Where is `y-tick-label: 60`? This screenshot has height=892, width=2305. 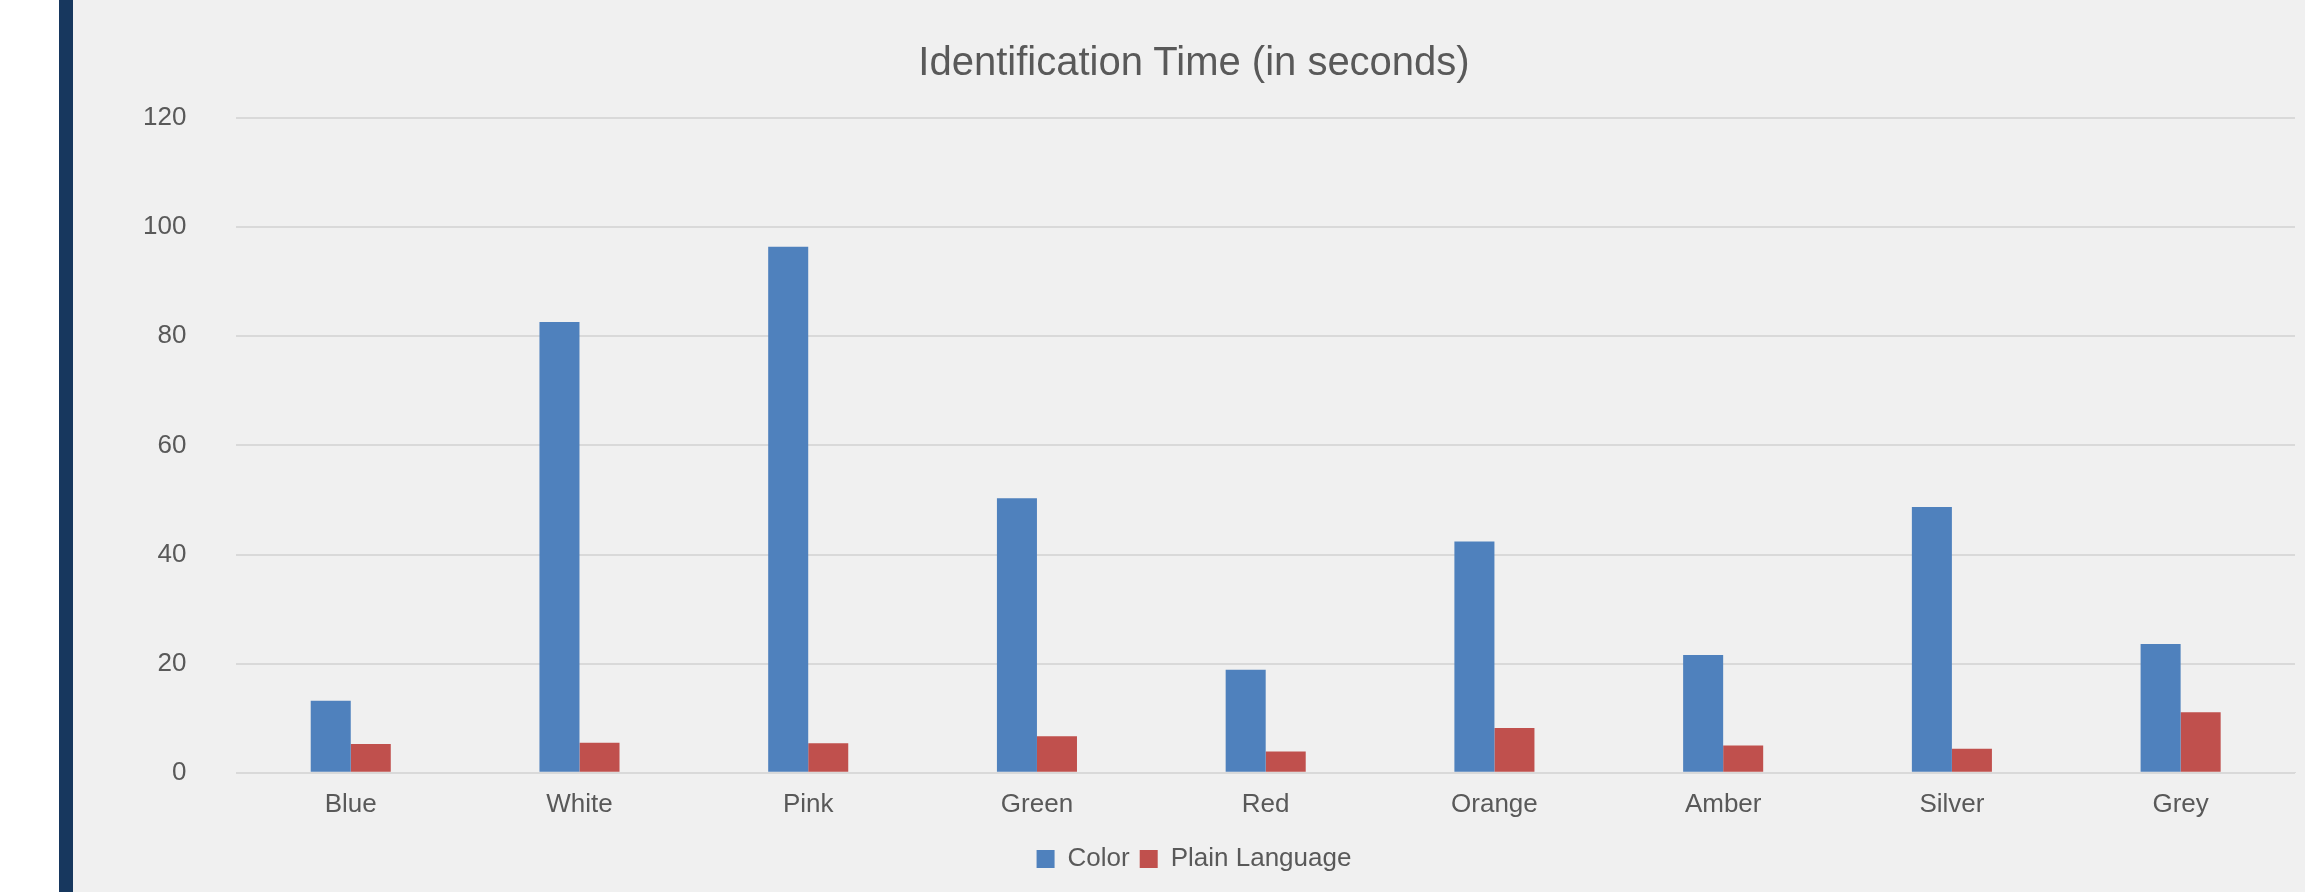 y-tick-label: 60 is located at coordinates (172, 443).